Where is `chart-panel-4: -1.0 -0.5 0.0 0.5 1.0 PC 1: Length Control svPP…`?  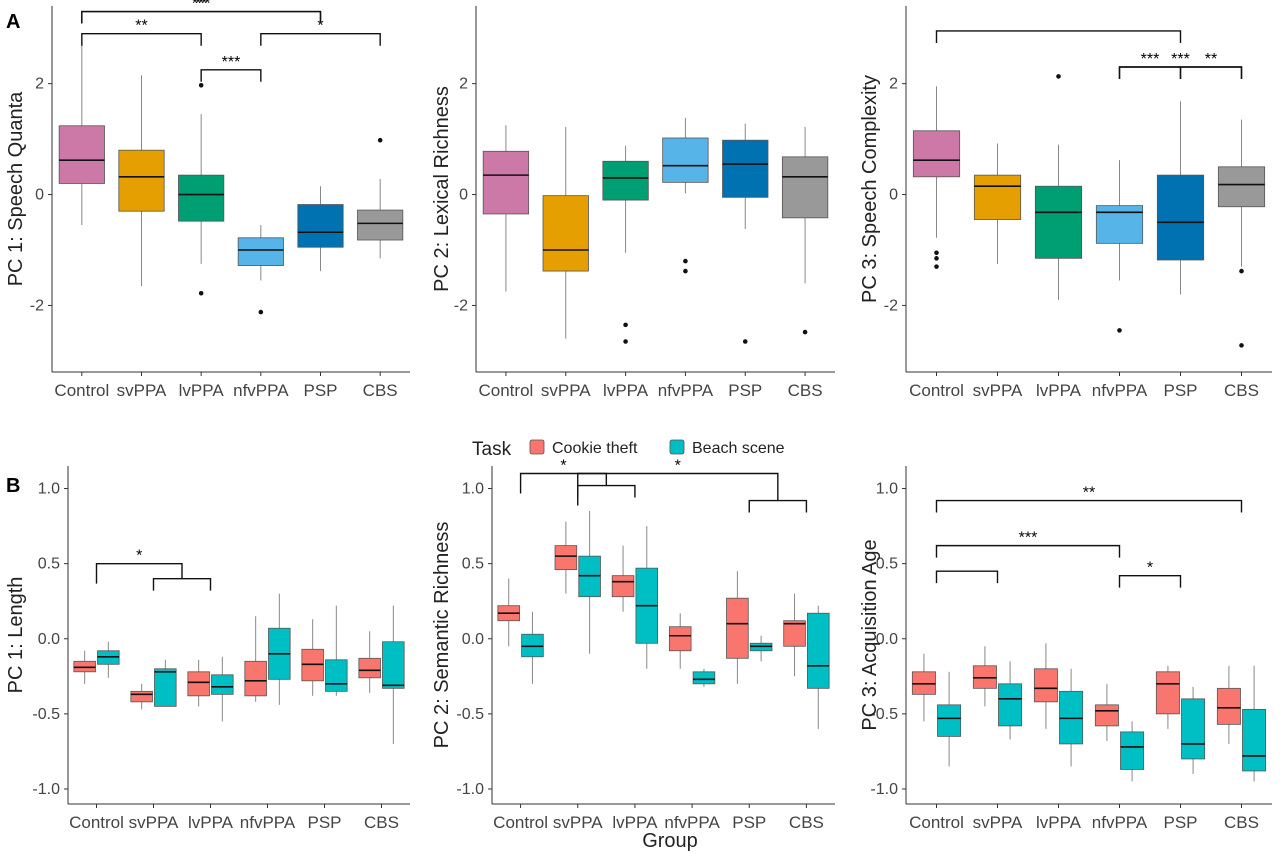 chart-panel-4: -1.0 -0.5 0.0 0.5 1.0 PC 1: Length Control svPP… is located at coordinates (207, 649).